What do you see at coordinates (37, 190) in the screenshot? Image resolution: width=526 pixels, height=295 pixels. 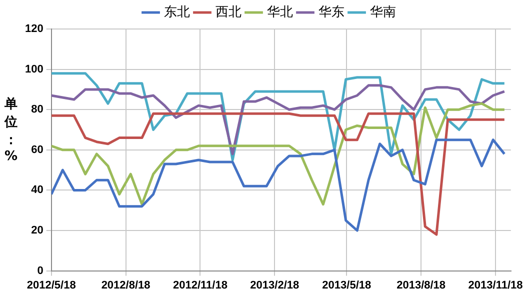 I see `y-tick-label: 40` at bounding box center [37, 190].